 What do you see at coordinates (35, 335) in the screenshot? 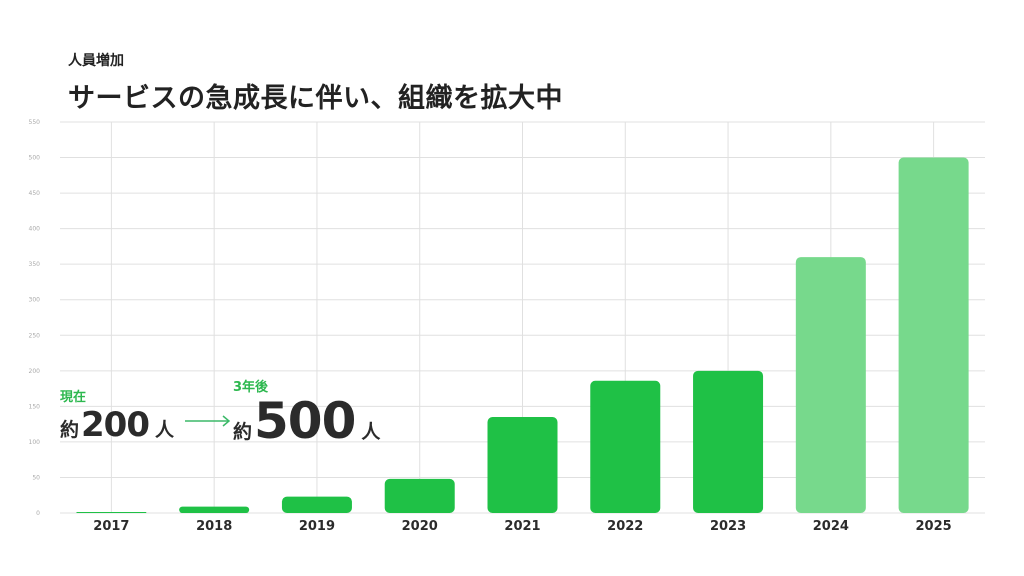
I see `y-tick-label: 250` at bounding box center [35, 335].